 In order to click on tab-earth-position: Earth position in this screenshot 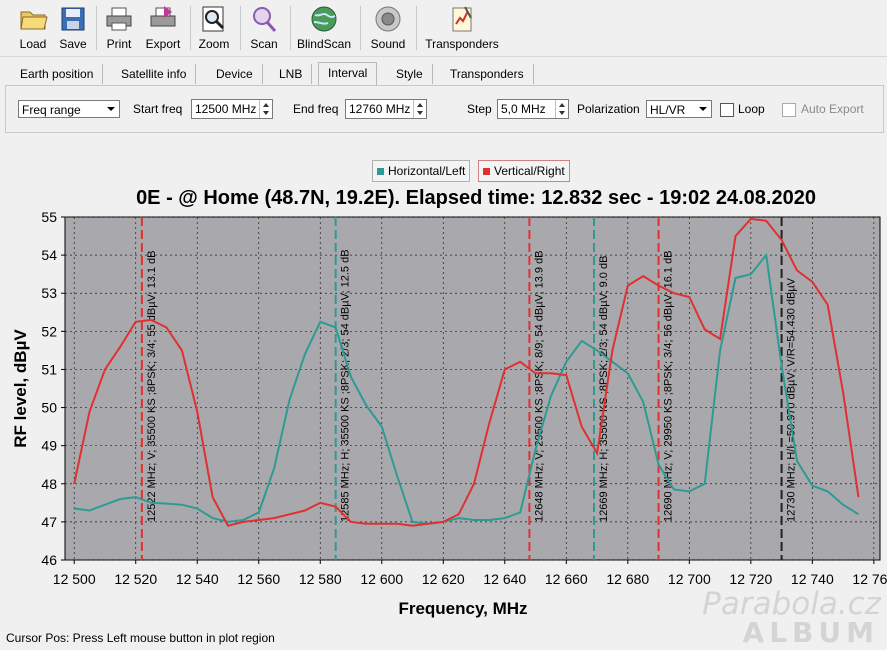, I will do `click(57, 74)`.